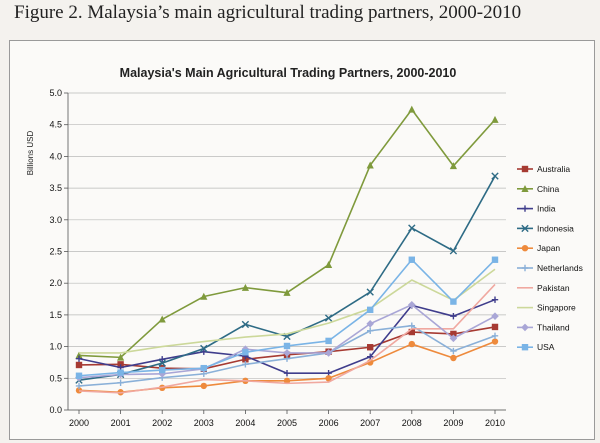 The image size is (600, 443). What do you see at coordinates (287, 311) in the screenshot?
I see `series-line-singapore` at bounding box center [287, 311].